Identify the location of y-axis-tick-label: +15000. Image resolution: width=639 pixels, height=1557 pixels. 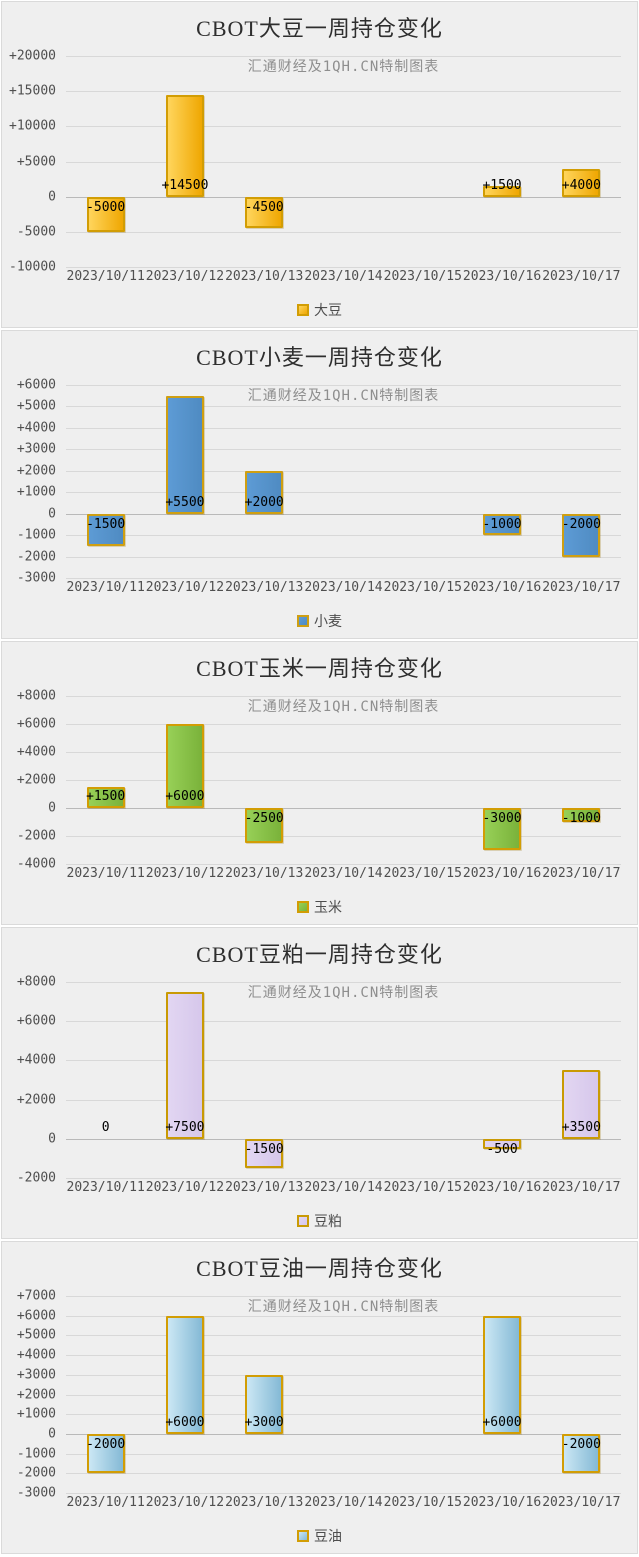
(32, 91).